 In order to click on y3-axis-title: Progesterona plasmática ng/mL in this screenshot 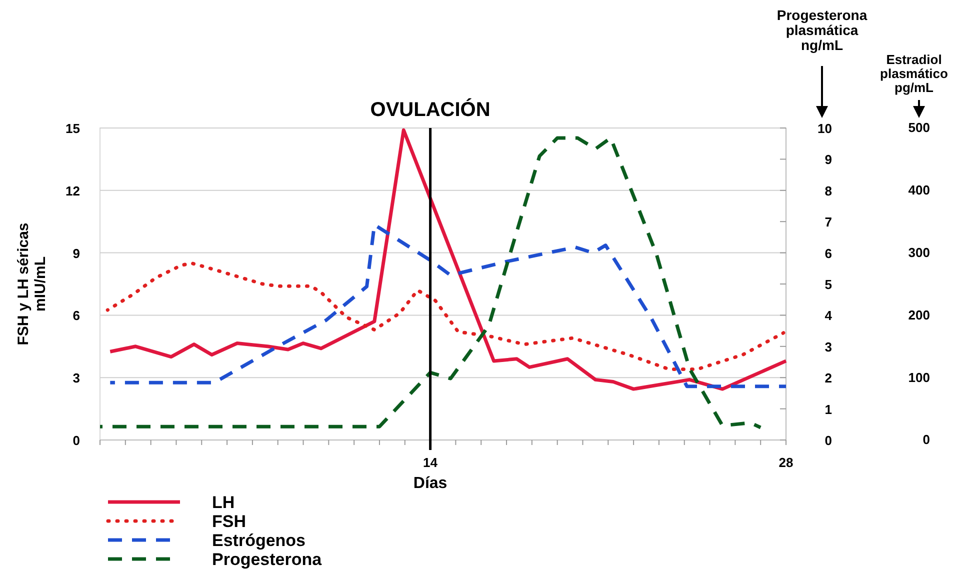, I will do `click(822, 30)`.